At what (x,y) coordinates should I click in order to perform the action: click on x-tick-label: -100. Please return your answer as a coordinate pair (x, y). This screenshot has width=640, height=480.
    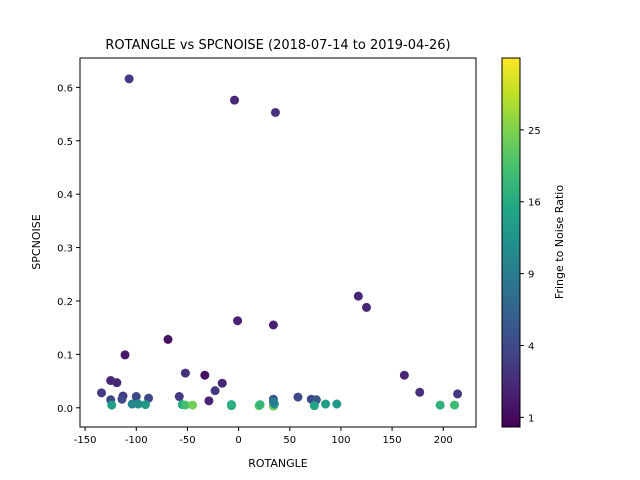
    Looking at the image, I should click on (136, 440).